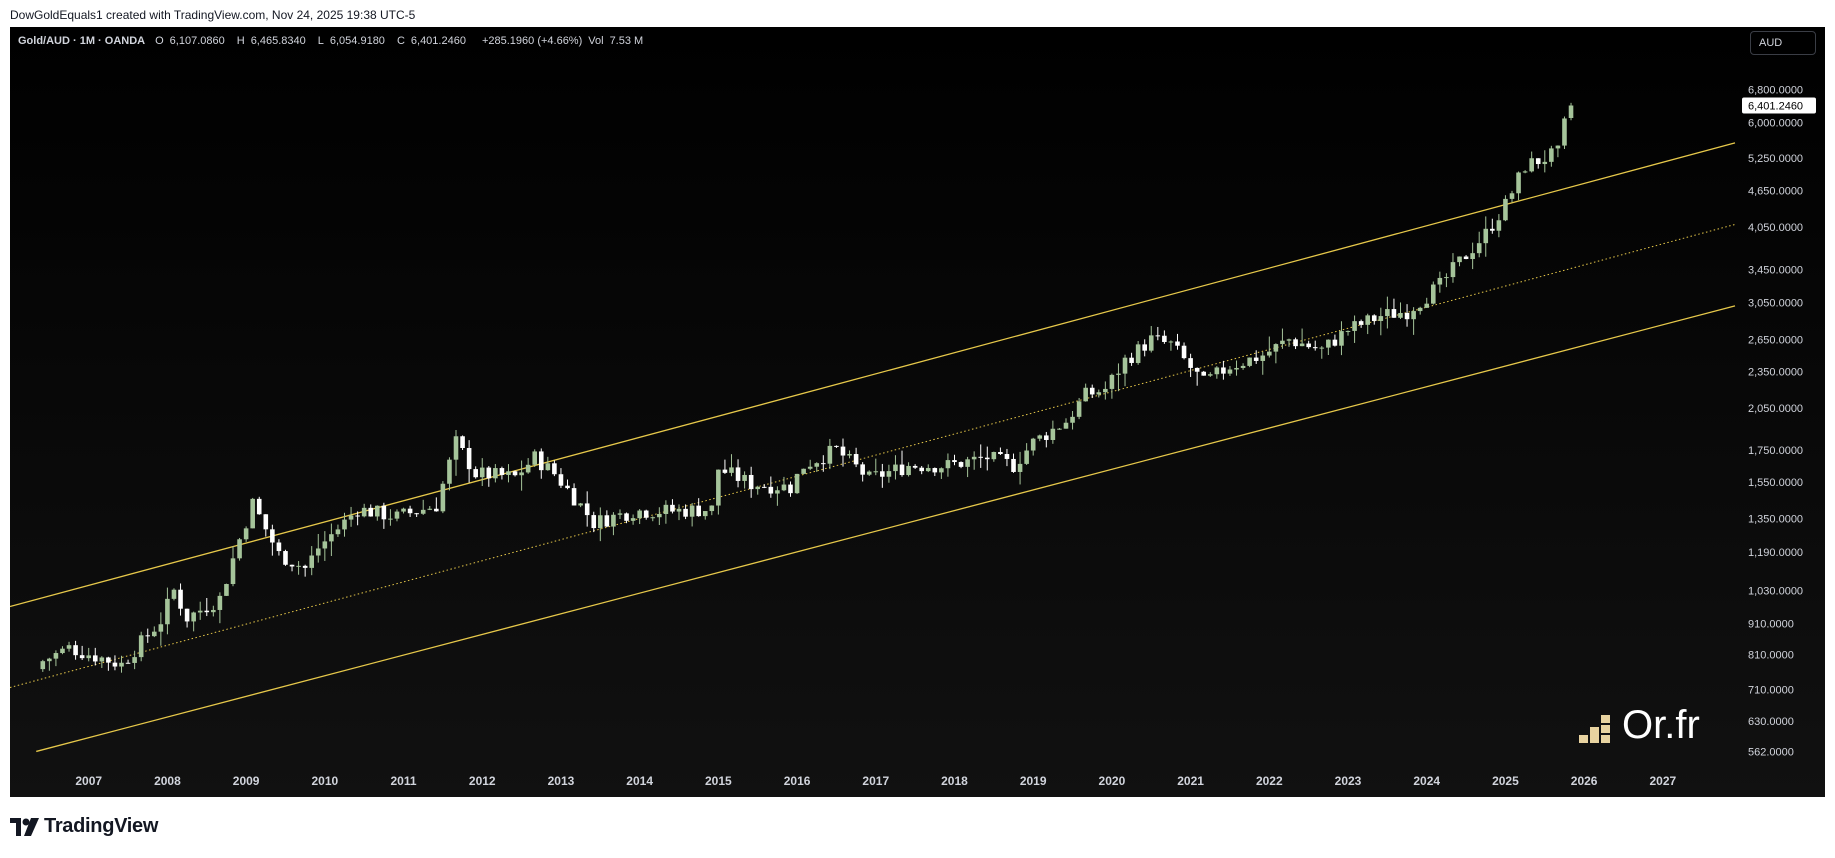  What do you see at coordinates (1112, 781) in the screenshot?
I see `x-tick-label: 2020` at bounding box center [1112, 781].